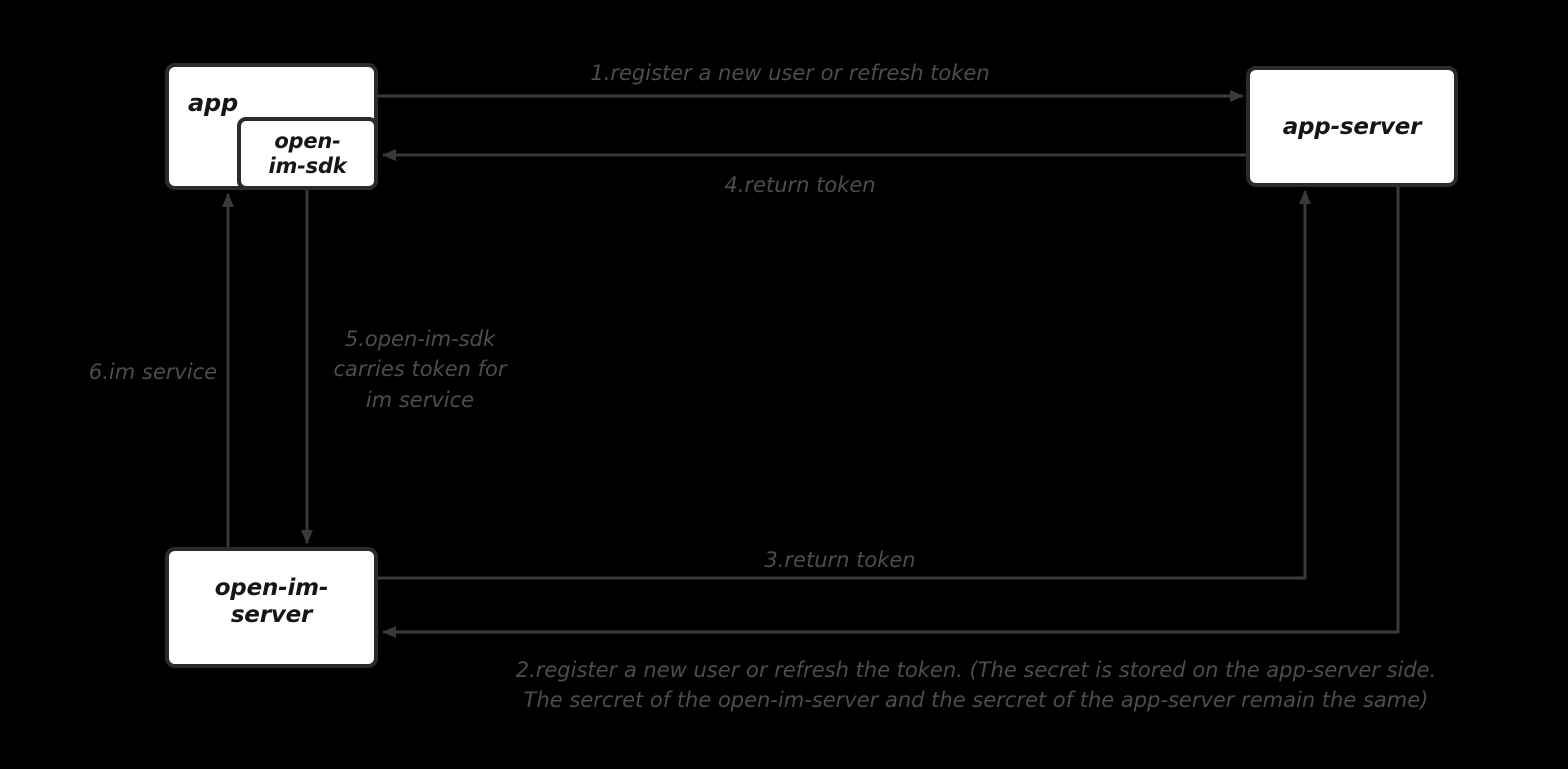 The width and height of the screenshot is (1568, 769). What do you see at coordinates (800, 185) in the screenshot?
I see `edge-label-4: 4.return token` at bounding box center [800, 185].